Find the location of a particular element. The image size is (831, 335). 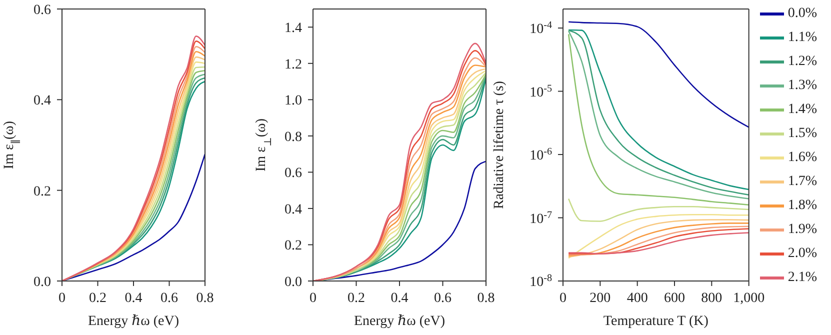

legend-label: 1.5% is located at coordinates (802, 134).